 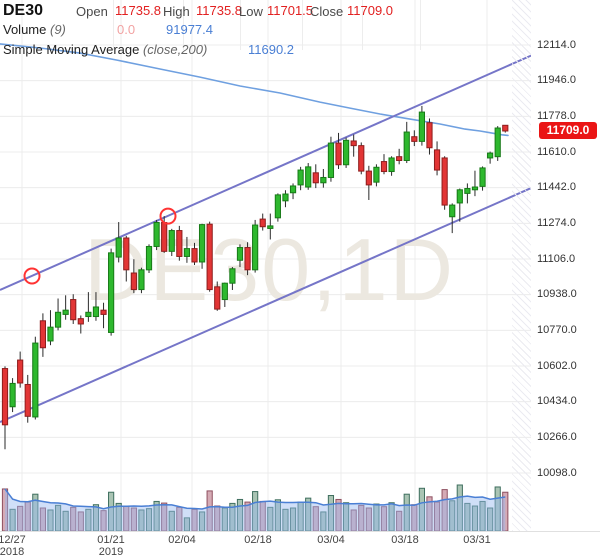 I want to click on channel-touch-marker, so click(x=168, y=216).